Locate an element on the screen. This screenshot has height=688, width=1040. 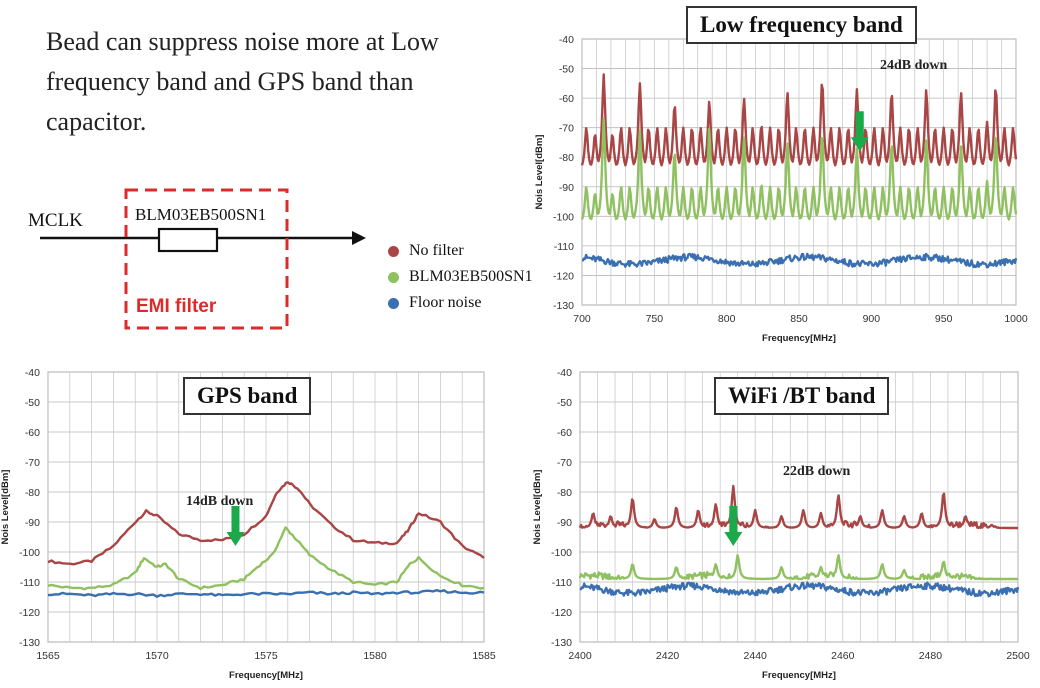
emi-filter-label: EMI filter is located at coordinates (176, 306).